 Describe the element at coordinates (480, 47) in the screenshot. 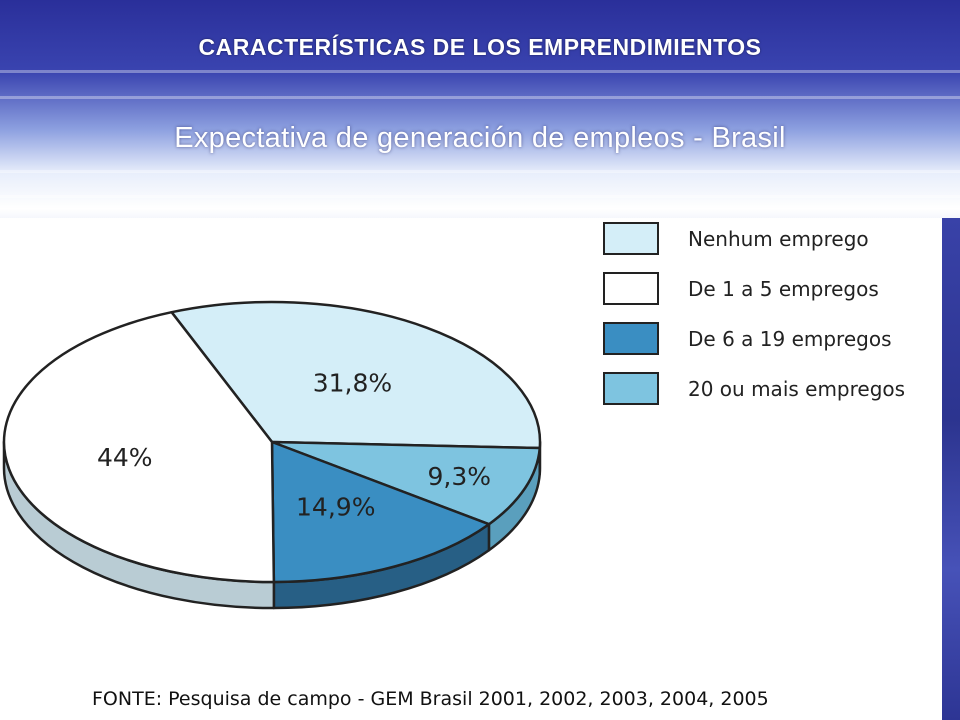

I see `slide-title: CARACTERÍSTICAS DE LOS EMPRENDIMIENTOS` at that location.